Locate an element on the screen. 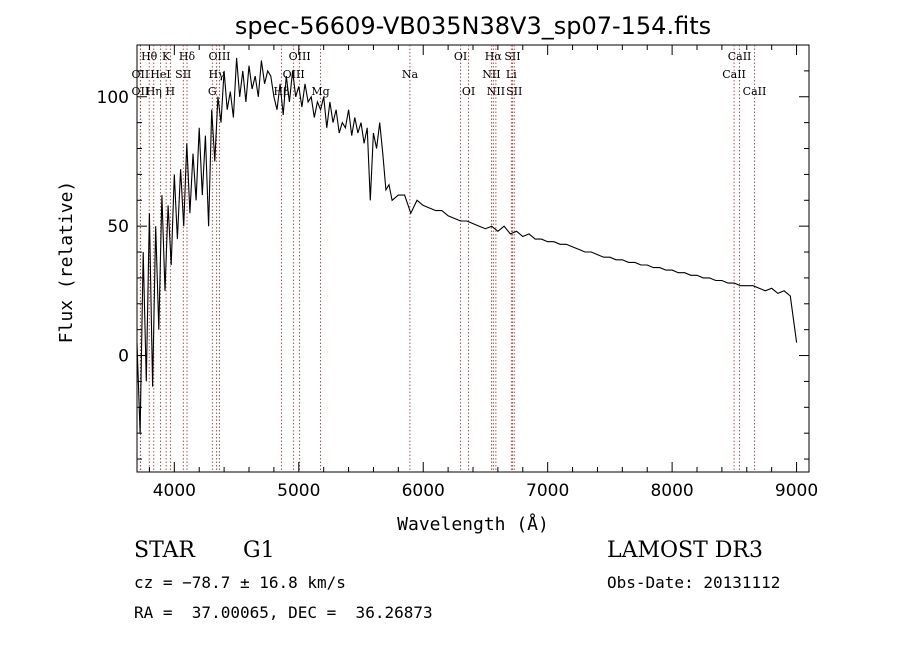 The image size is (900, 649). y-axis-label: Flux (relative) is located at coordinates (66, 262).